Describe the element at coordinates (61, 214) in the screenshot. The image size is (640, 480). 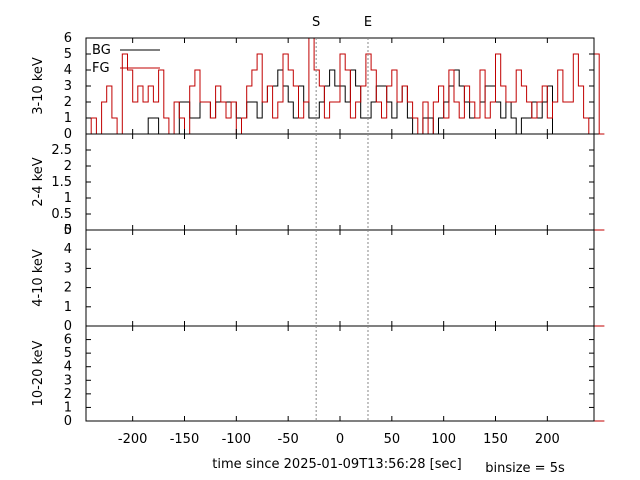
I see `y-tick-label: 0.5` at that location.